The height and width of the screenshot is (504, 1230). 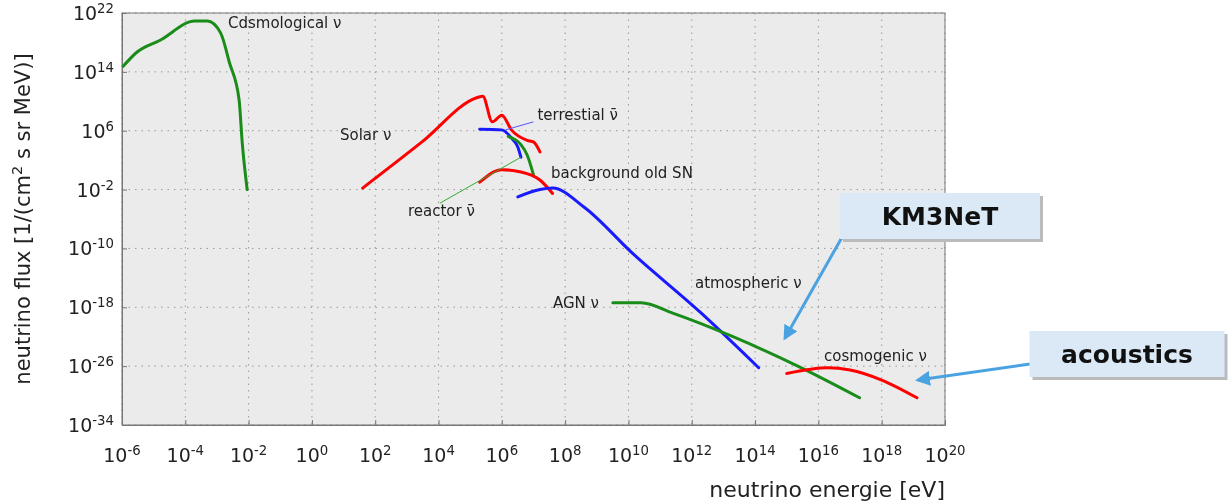 I want to click on annotation: reactor ν̄, so click(x=441, y=211).